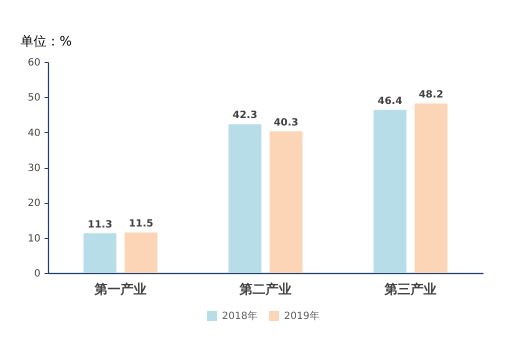 The height and width of the screenshot is (341, 505). I want to click on x-tick-label: 第三产业, so click(410, 290).